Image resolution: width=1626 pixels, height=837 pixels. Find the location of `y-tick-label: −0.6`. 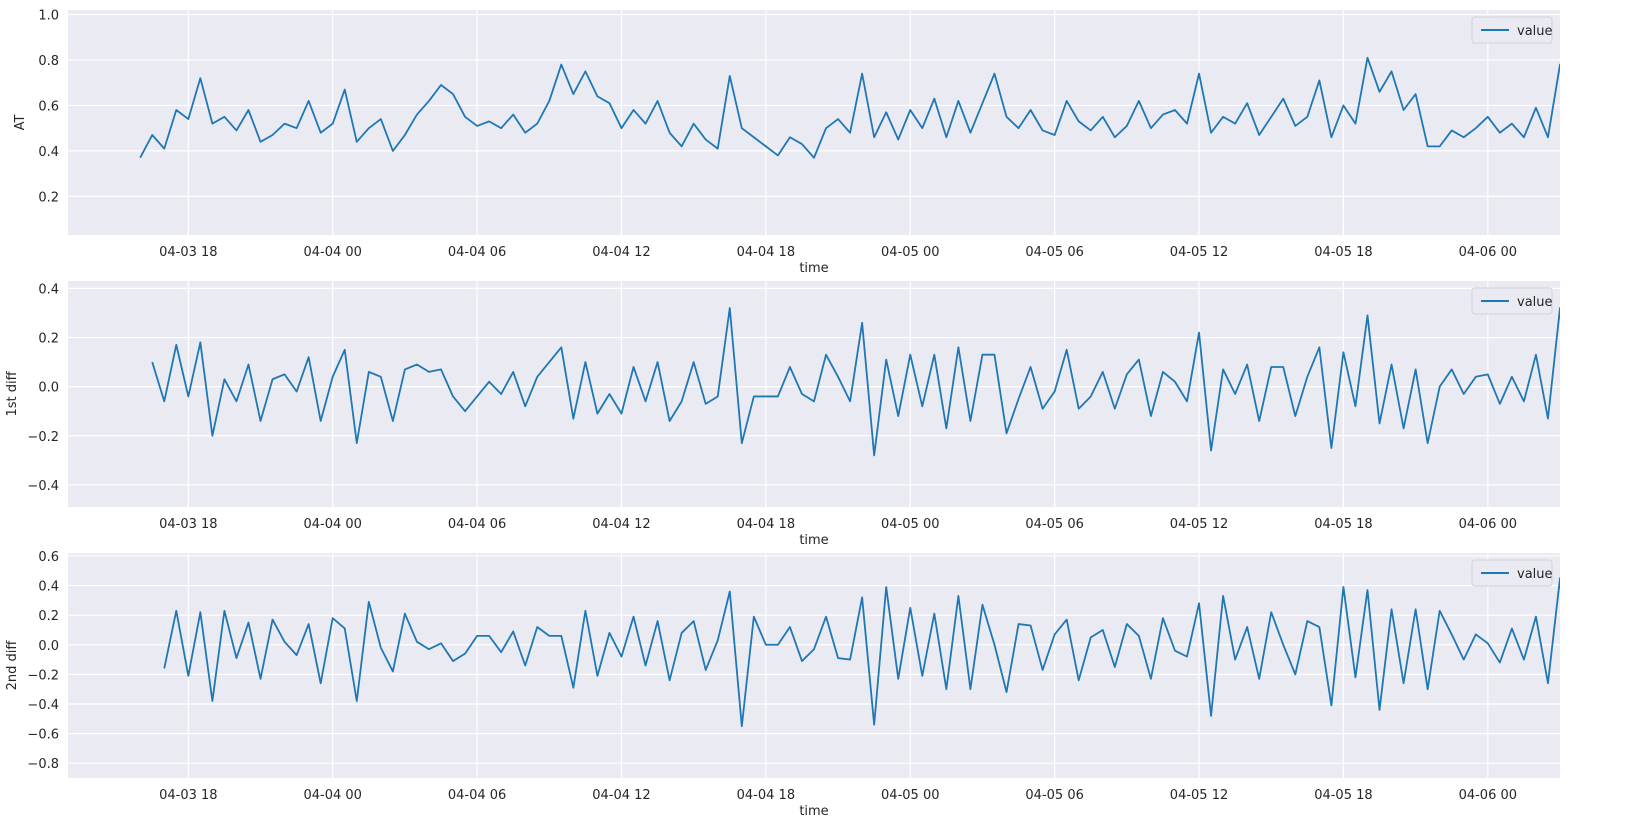

y-tick-label: −0.6 is located at coordinates (43, 735).